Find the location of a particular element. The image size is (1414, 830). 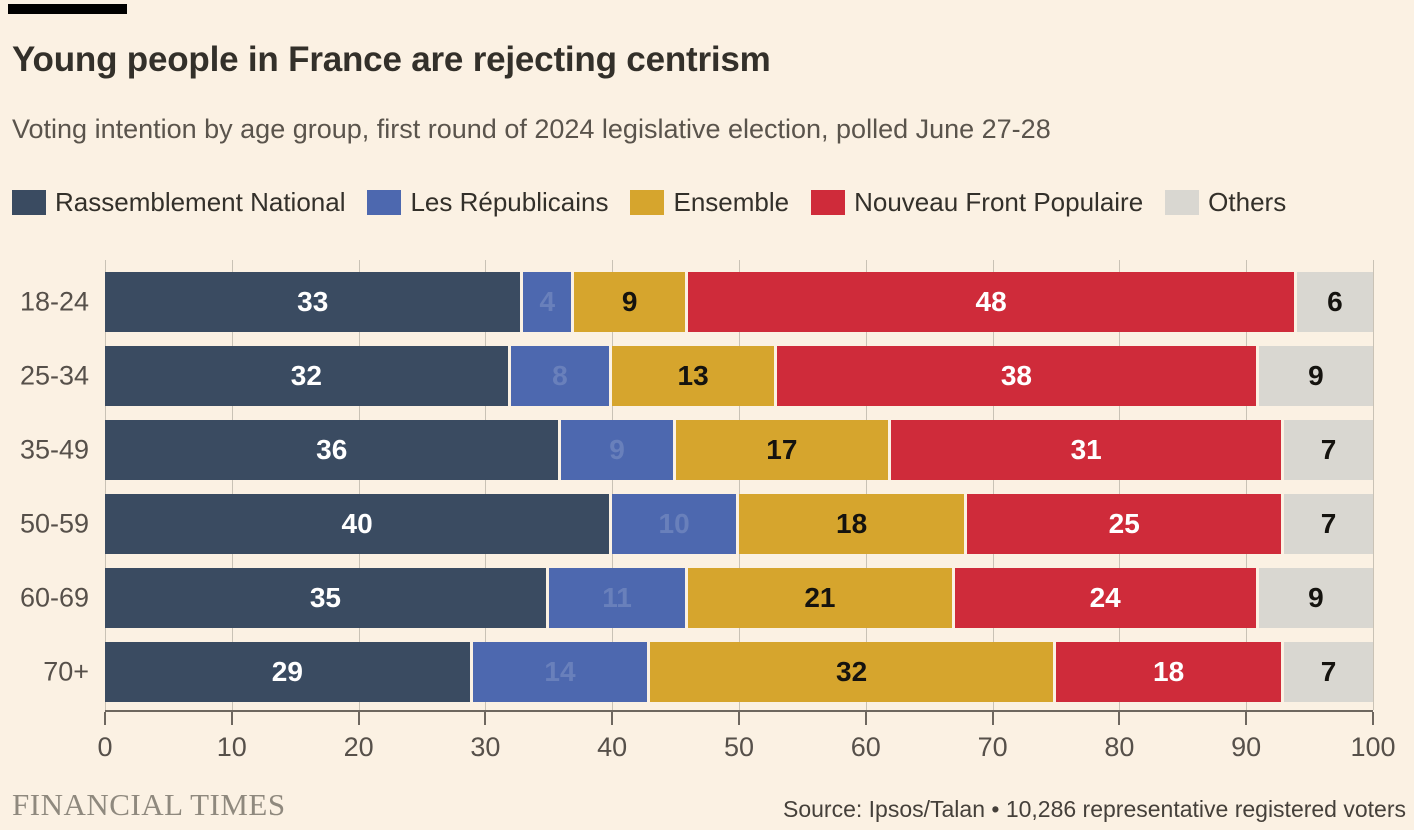

bar-segment: 6 is located at coordinates (1334, 302).